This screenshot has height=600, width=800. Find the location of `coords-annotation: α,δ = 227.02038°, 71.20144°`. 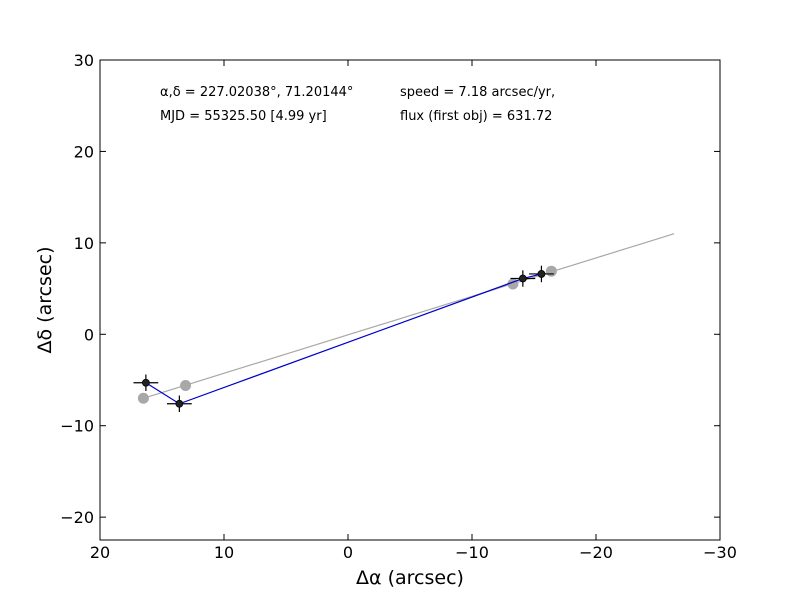

coords-annotation: α,δ = 227.02038°, 71.20144° is located at coordinates (256, 92).